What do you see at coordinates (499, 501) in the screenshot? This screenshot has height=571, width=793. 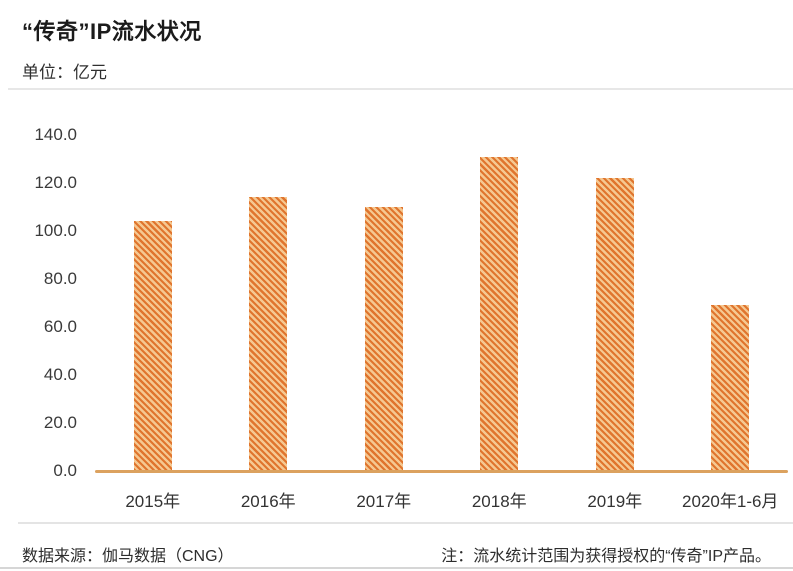 I see `x-axis-tick-label: 2018年` at bounding box center [499, 501].